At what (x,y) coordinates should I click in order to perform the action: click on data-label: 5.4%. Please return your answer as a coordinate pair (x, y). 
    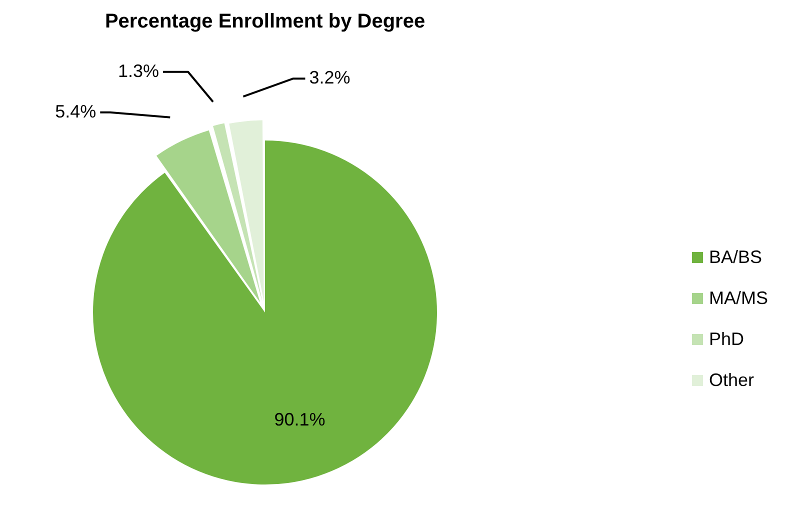
    Looking at the image, I should click on (75, 111).